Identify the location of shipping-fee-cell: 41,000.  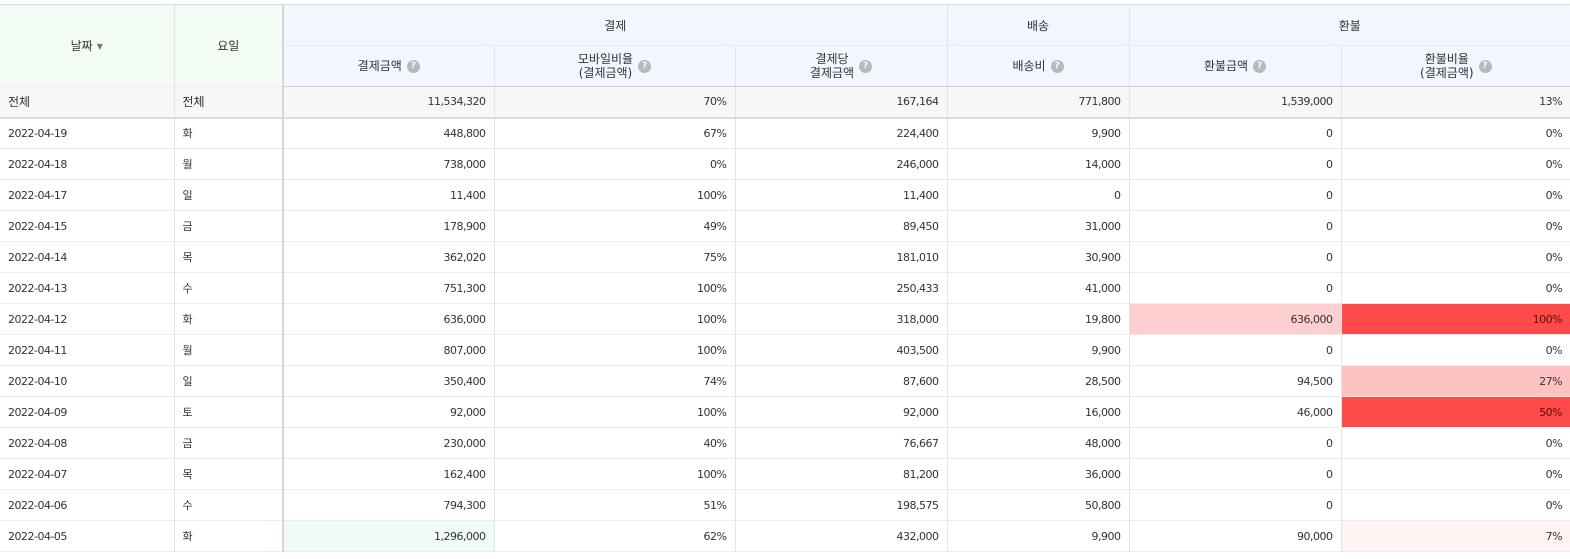
(1038, 288).